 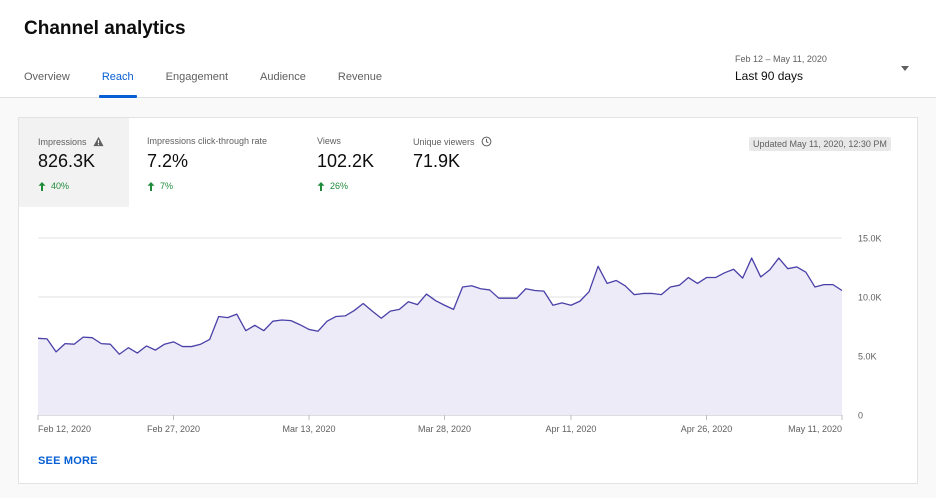 What do you see at coordinates (346, 161) in the screenshot?
I see `metric-value: 102.2K` at bounding box center [346, 161].